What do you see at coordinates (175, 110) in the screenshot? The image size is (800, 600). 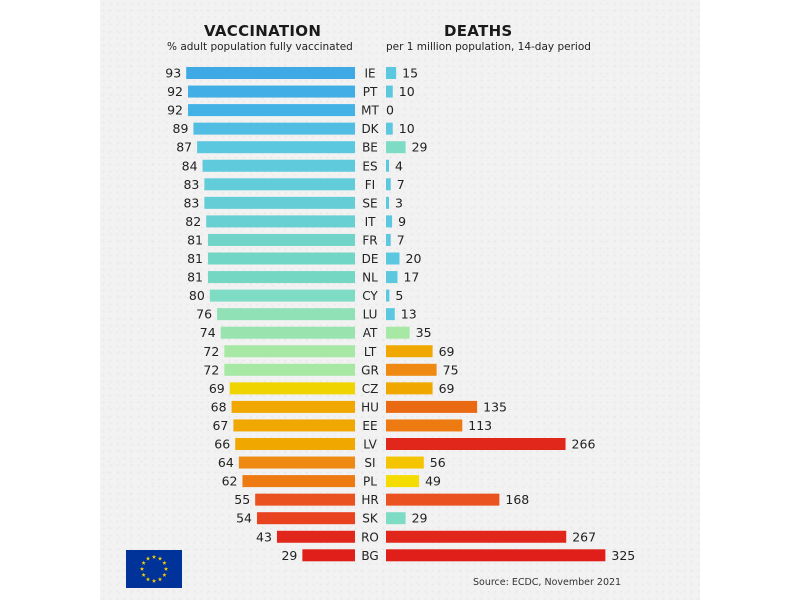 I see `vaccination-value-mt: 92` at bounding box center [175, 110].